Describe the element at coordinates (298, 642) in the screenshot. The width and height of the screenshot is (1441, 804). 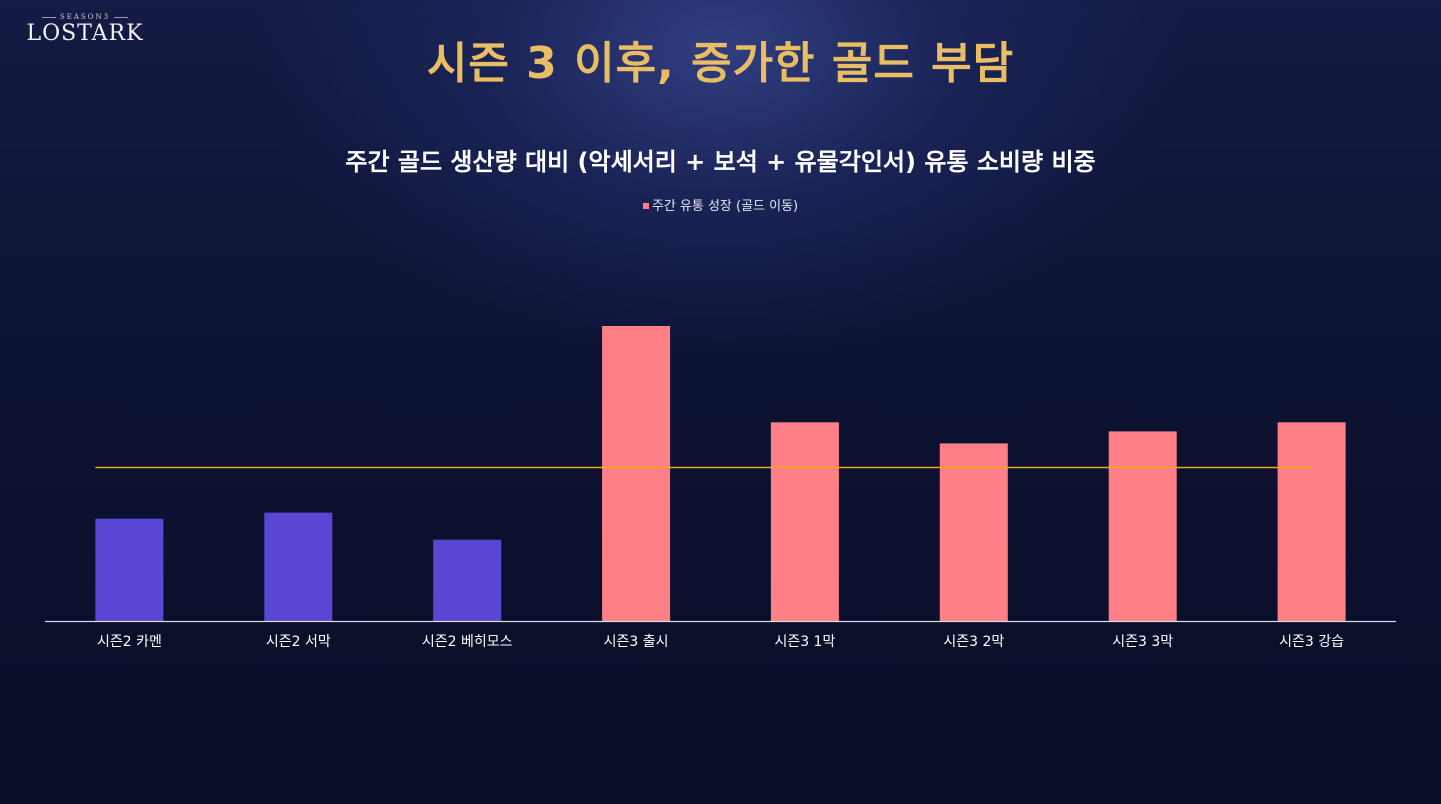
I see `x-tick-label: 시즌2 서막` at that location.